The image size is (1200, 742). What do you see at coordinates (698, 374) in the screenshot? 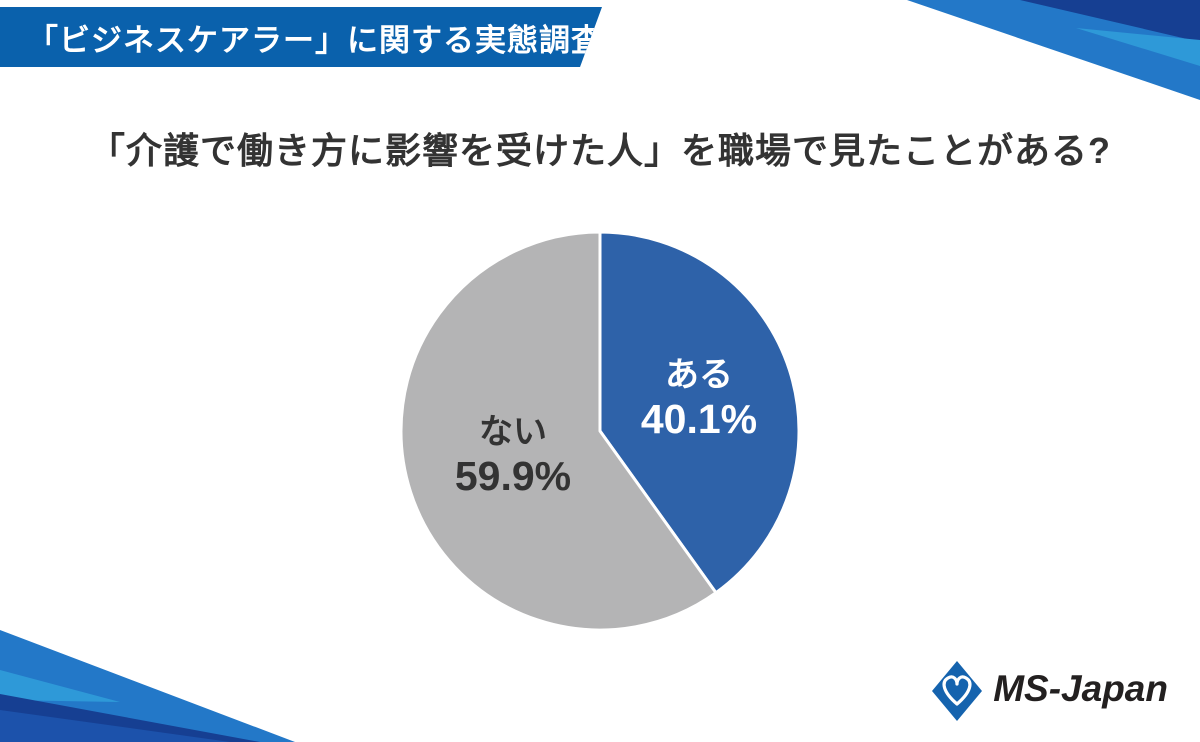
I see `pie-label-yes-category: ある` at bounding box center [698, 374].